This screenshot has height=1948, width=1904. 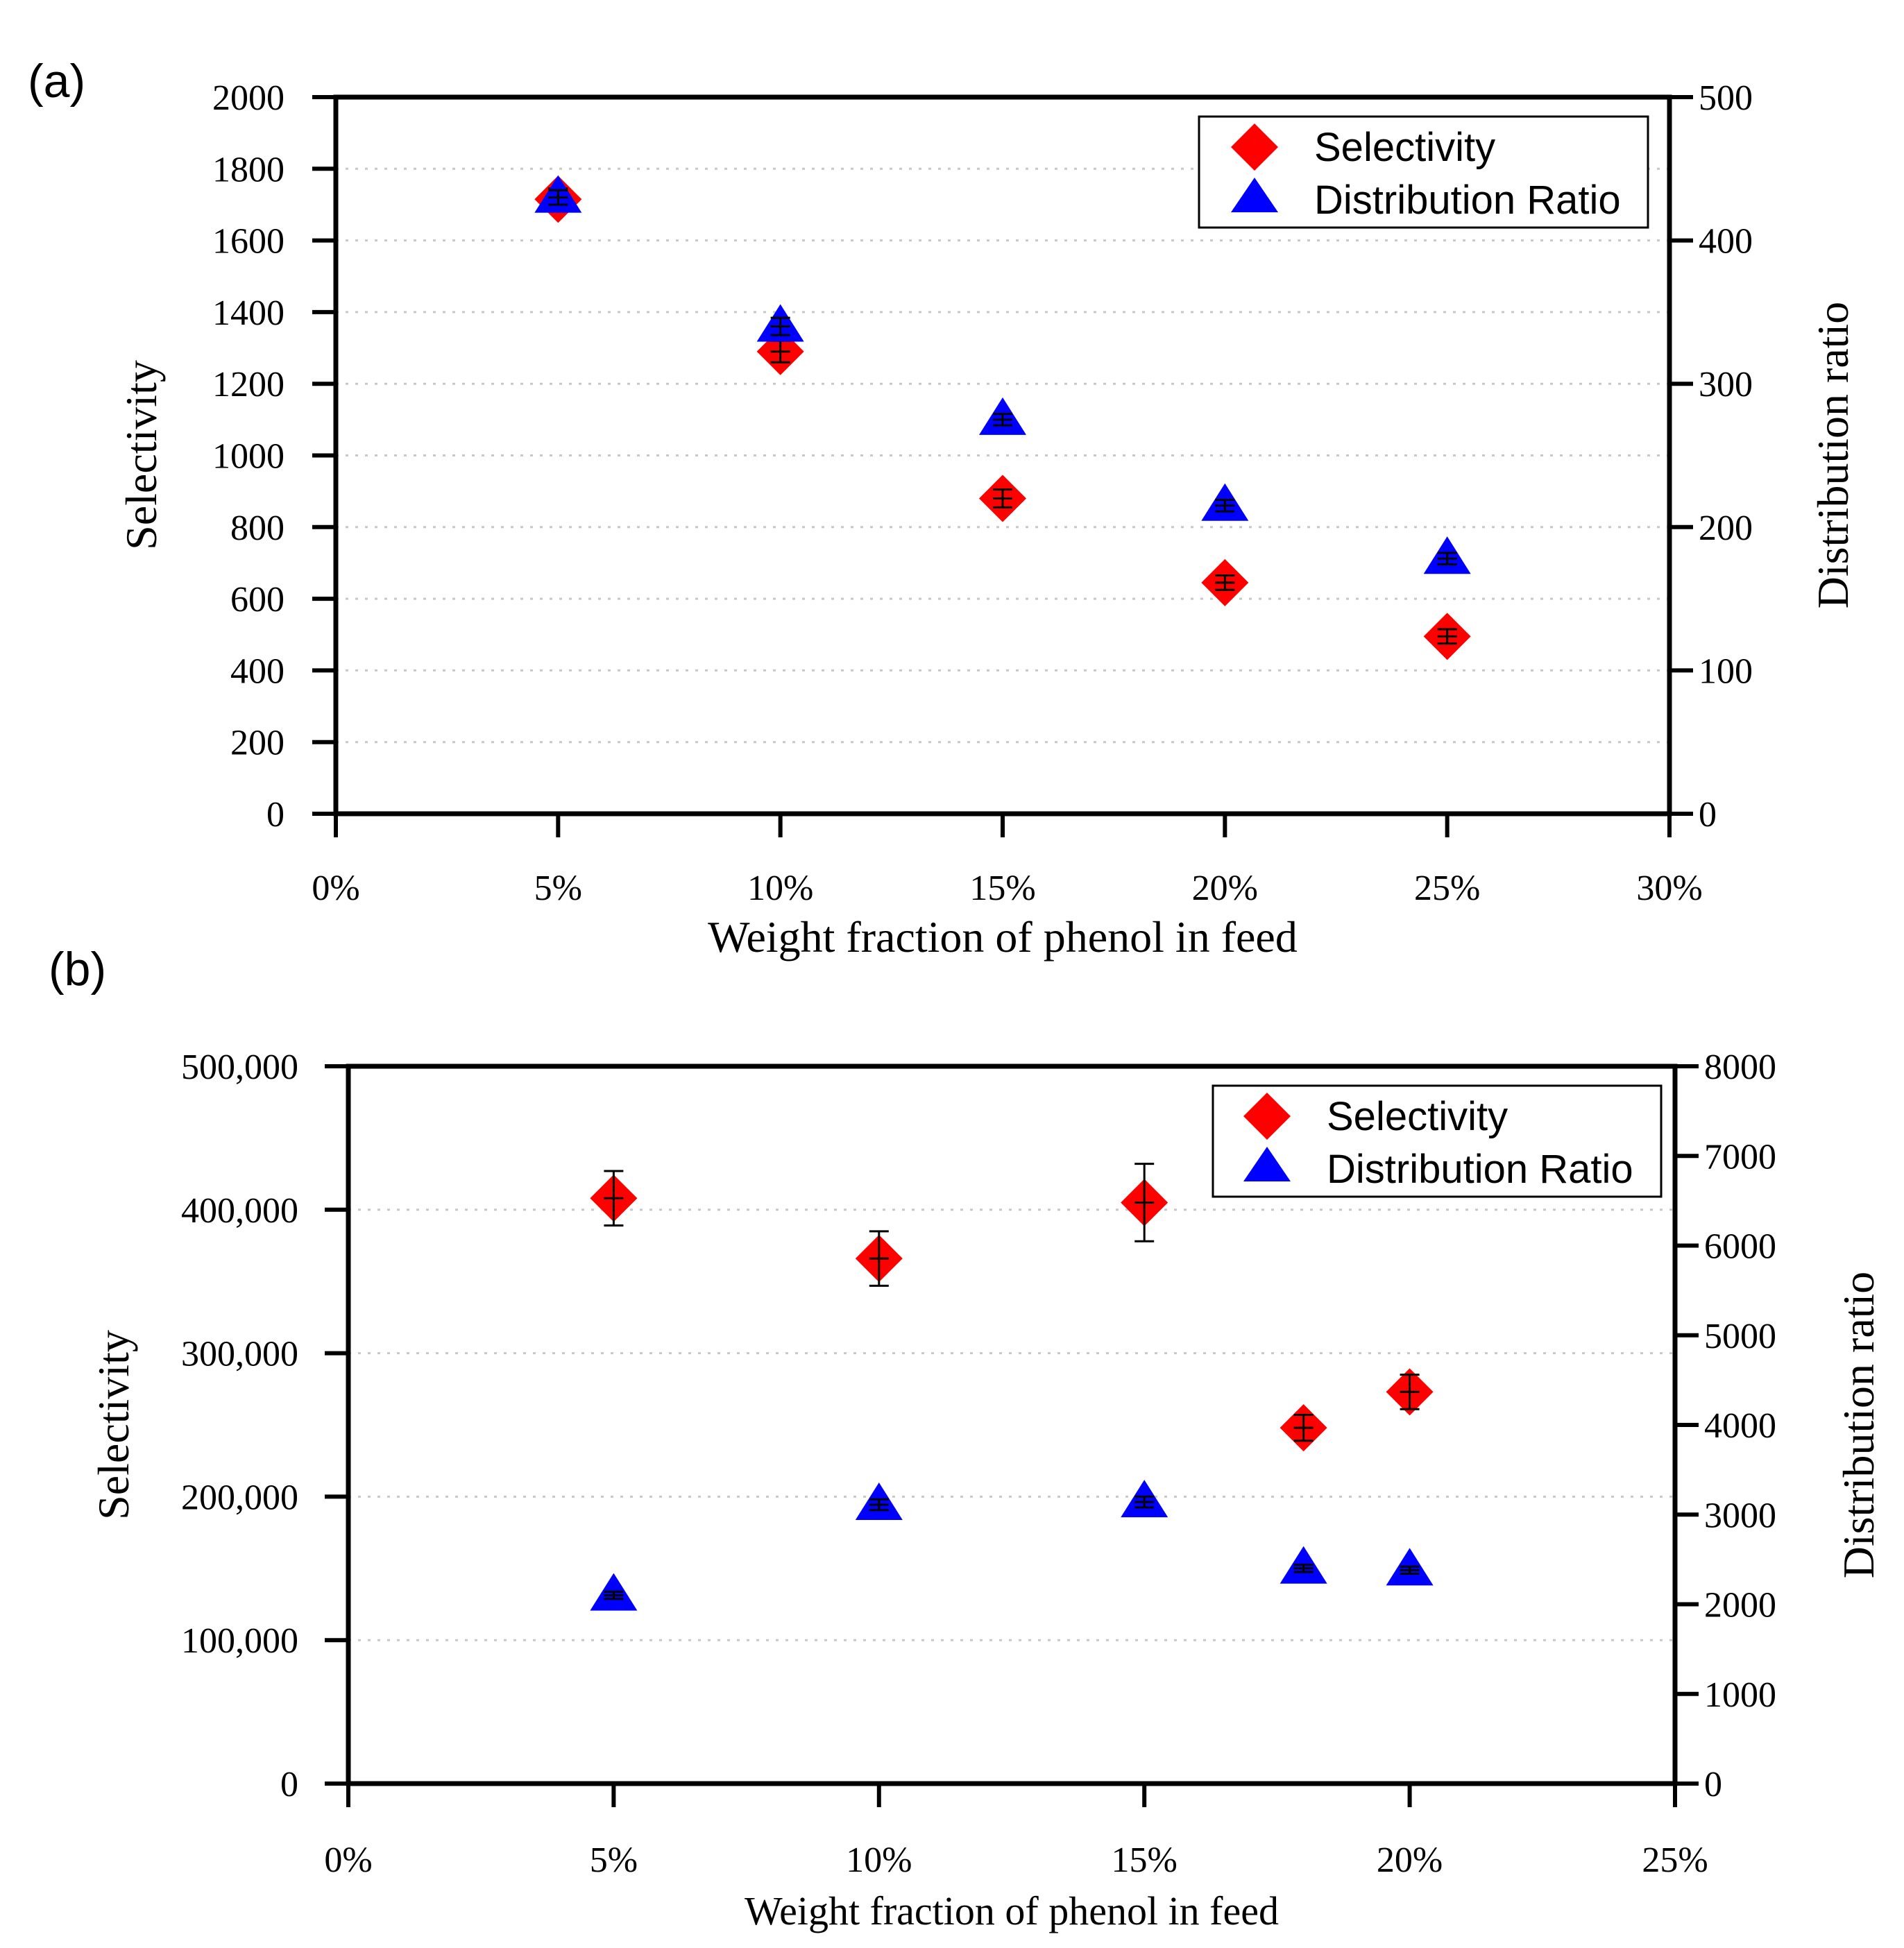 I want to click on y-right-ticks-a: 0 100 200 300 400 500, so click(x=1711, y=456).